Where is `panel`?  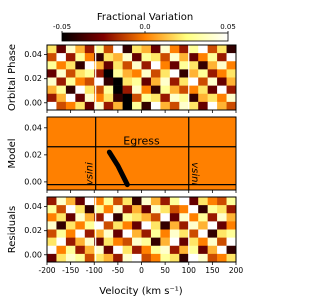 panel is located at coordinates (142, 230).